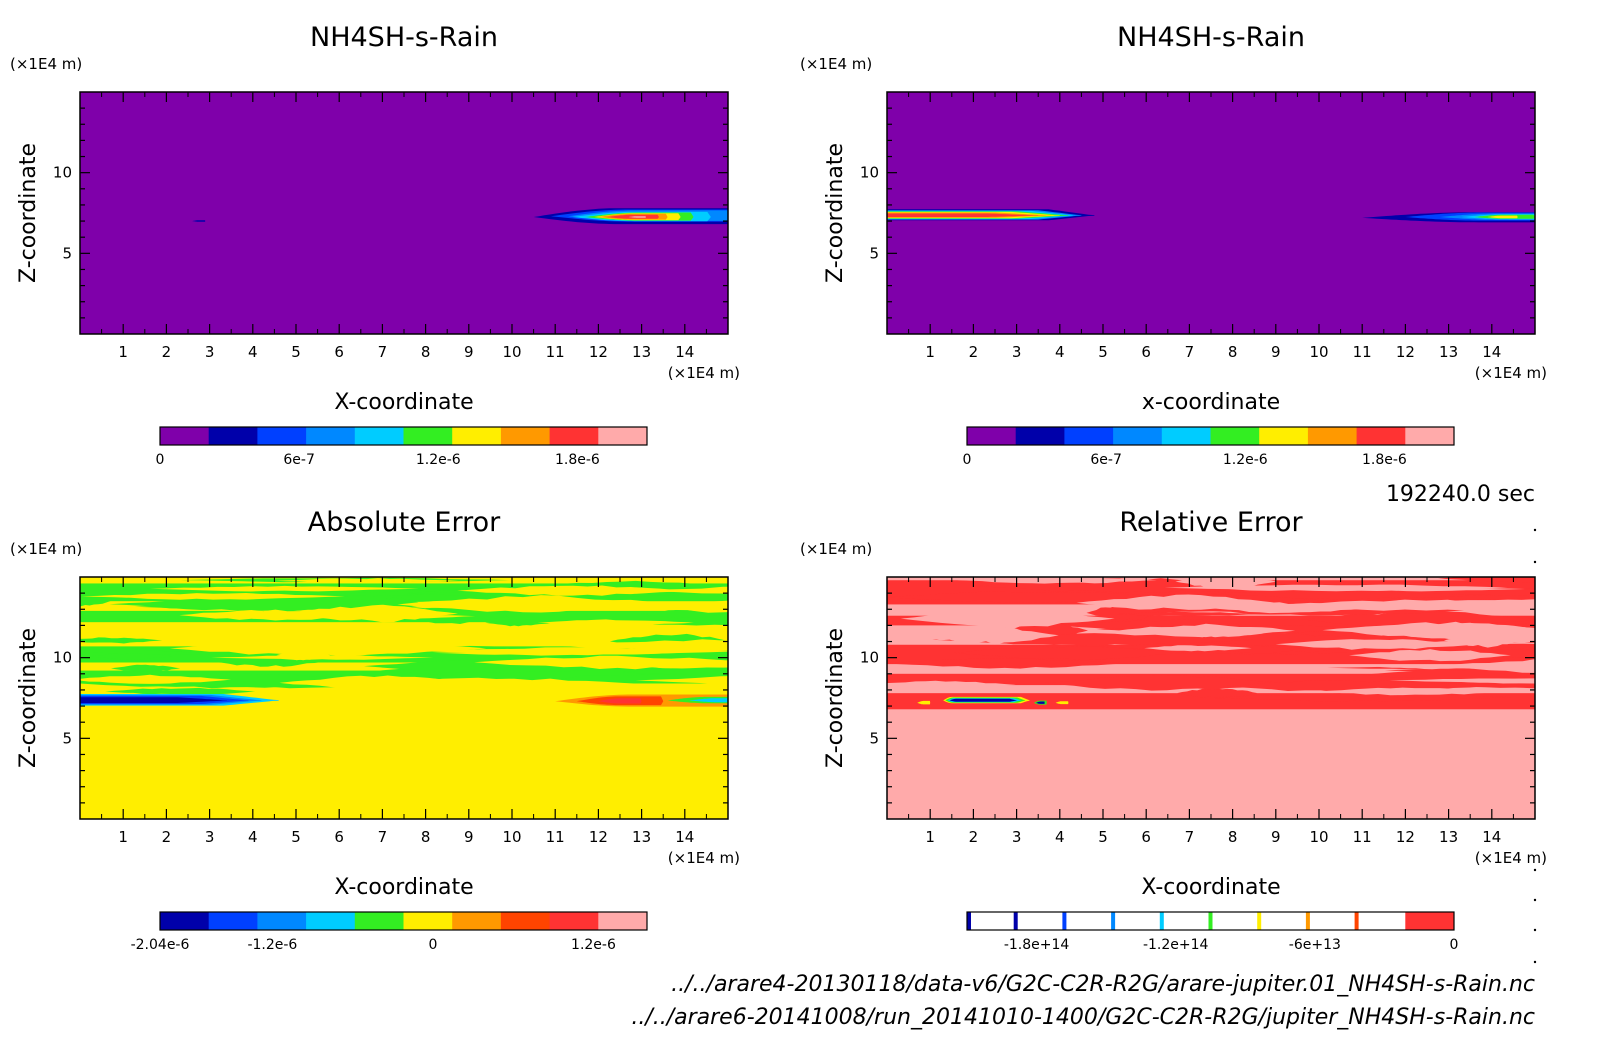 The width and height of the screenshot is (1604, 1054). I want to click on x-tick-label: 10, so click(511, 352).